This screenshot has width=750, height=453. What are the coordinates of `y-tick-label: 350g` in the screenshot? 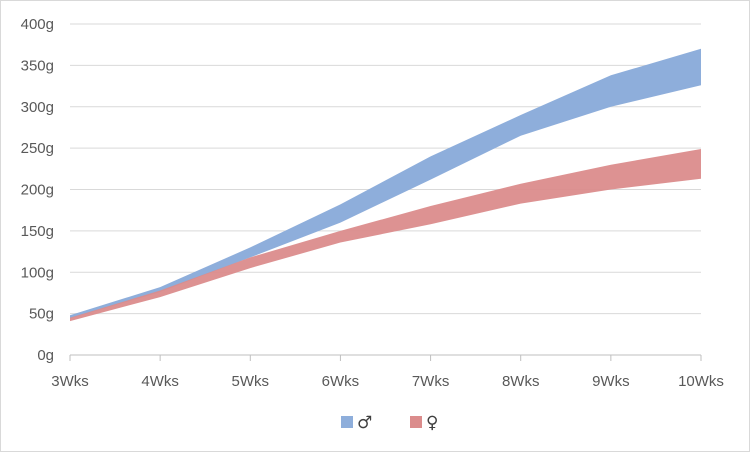 It's located at (37, 65).